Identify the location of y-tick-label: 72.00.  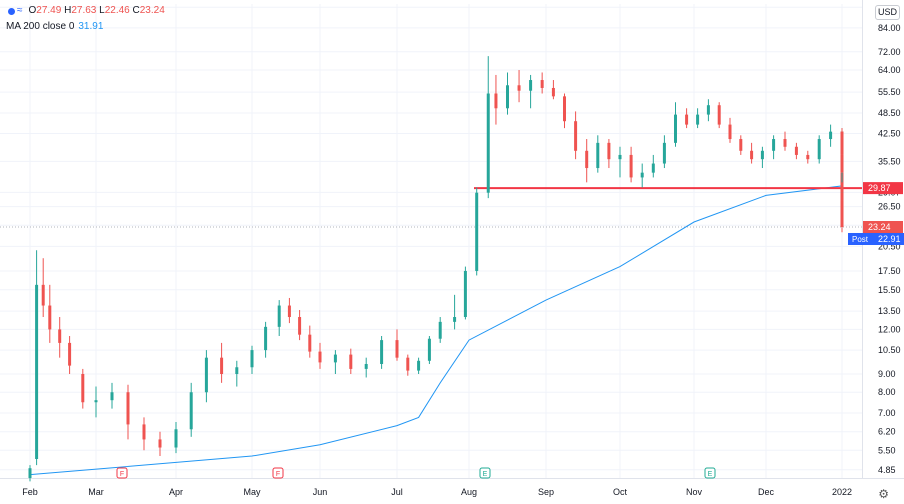
(889, 52).